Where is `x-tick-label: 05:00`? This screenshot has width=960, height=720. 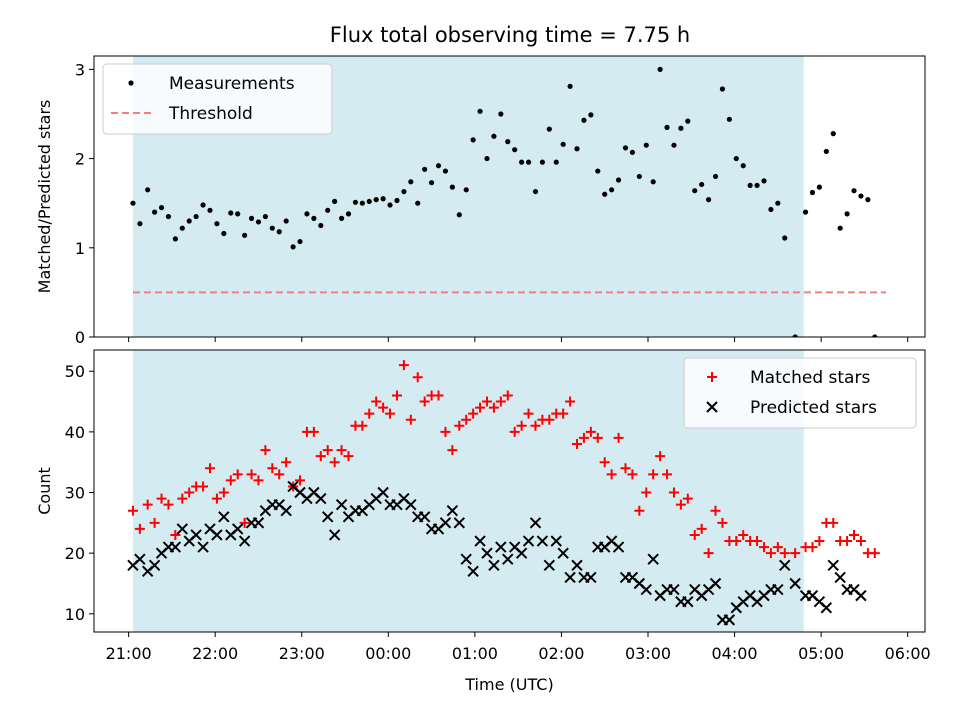
x-tick-label: 05:00 is located at coordinates (821, 653).